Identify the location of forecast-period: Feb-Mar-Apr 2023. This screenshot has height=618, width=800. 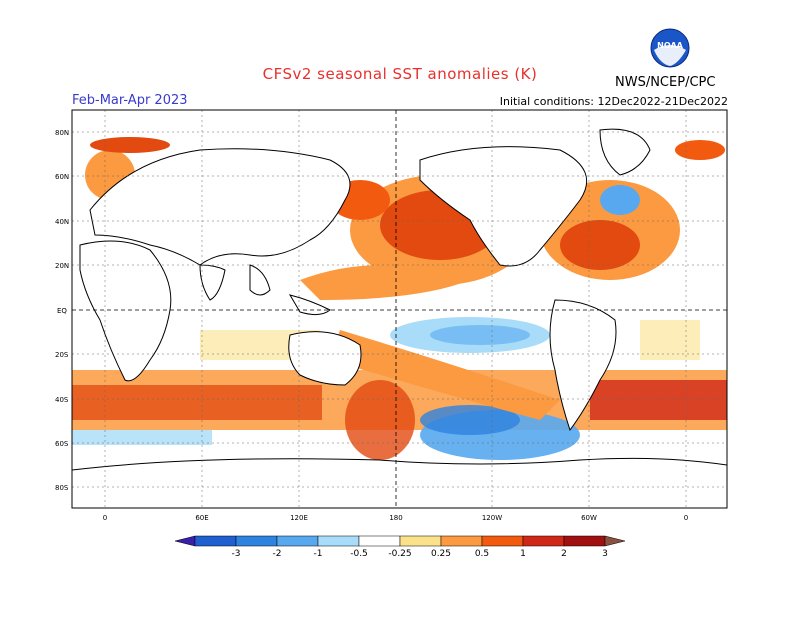
(130, 100).